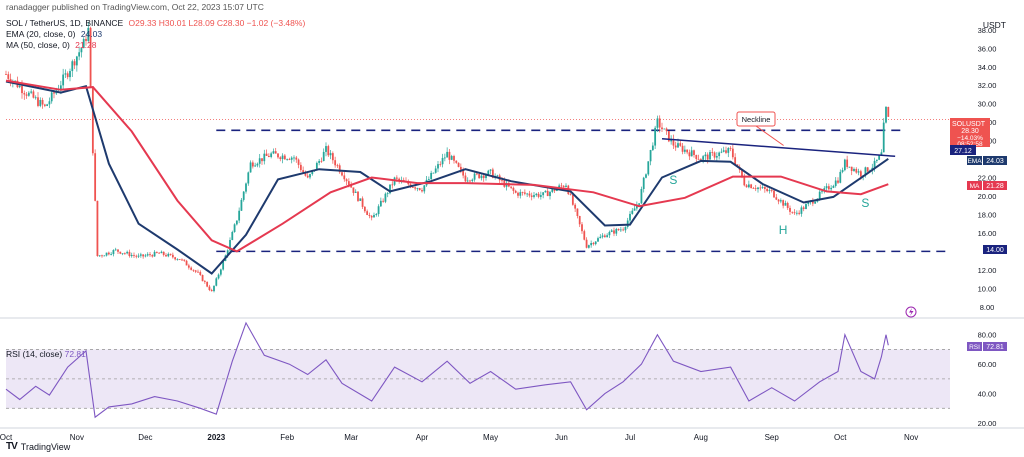 This screenshot has width=1024, height=457. I want to click on symbol-name: SOL / TetherUS, 1D, BINANCE, so click(65, 23).